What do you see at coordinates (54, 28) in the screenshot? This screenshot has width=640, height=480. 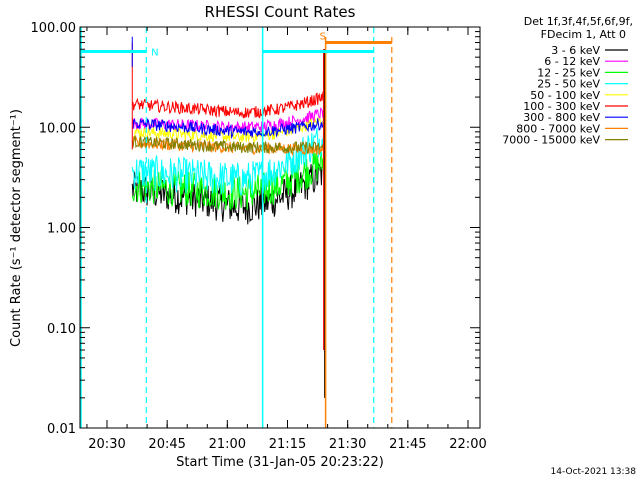 I see `y-tick-label: 100.00` at bounding box center [54, 28].